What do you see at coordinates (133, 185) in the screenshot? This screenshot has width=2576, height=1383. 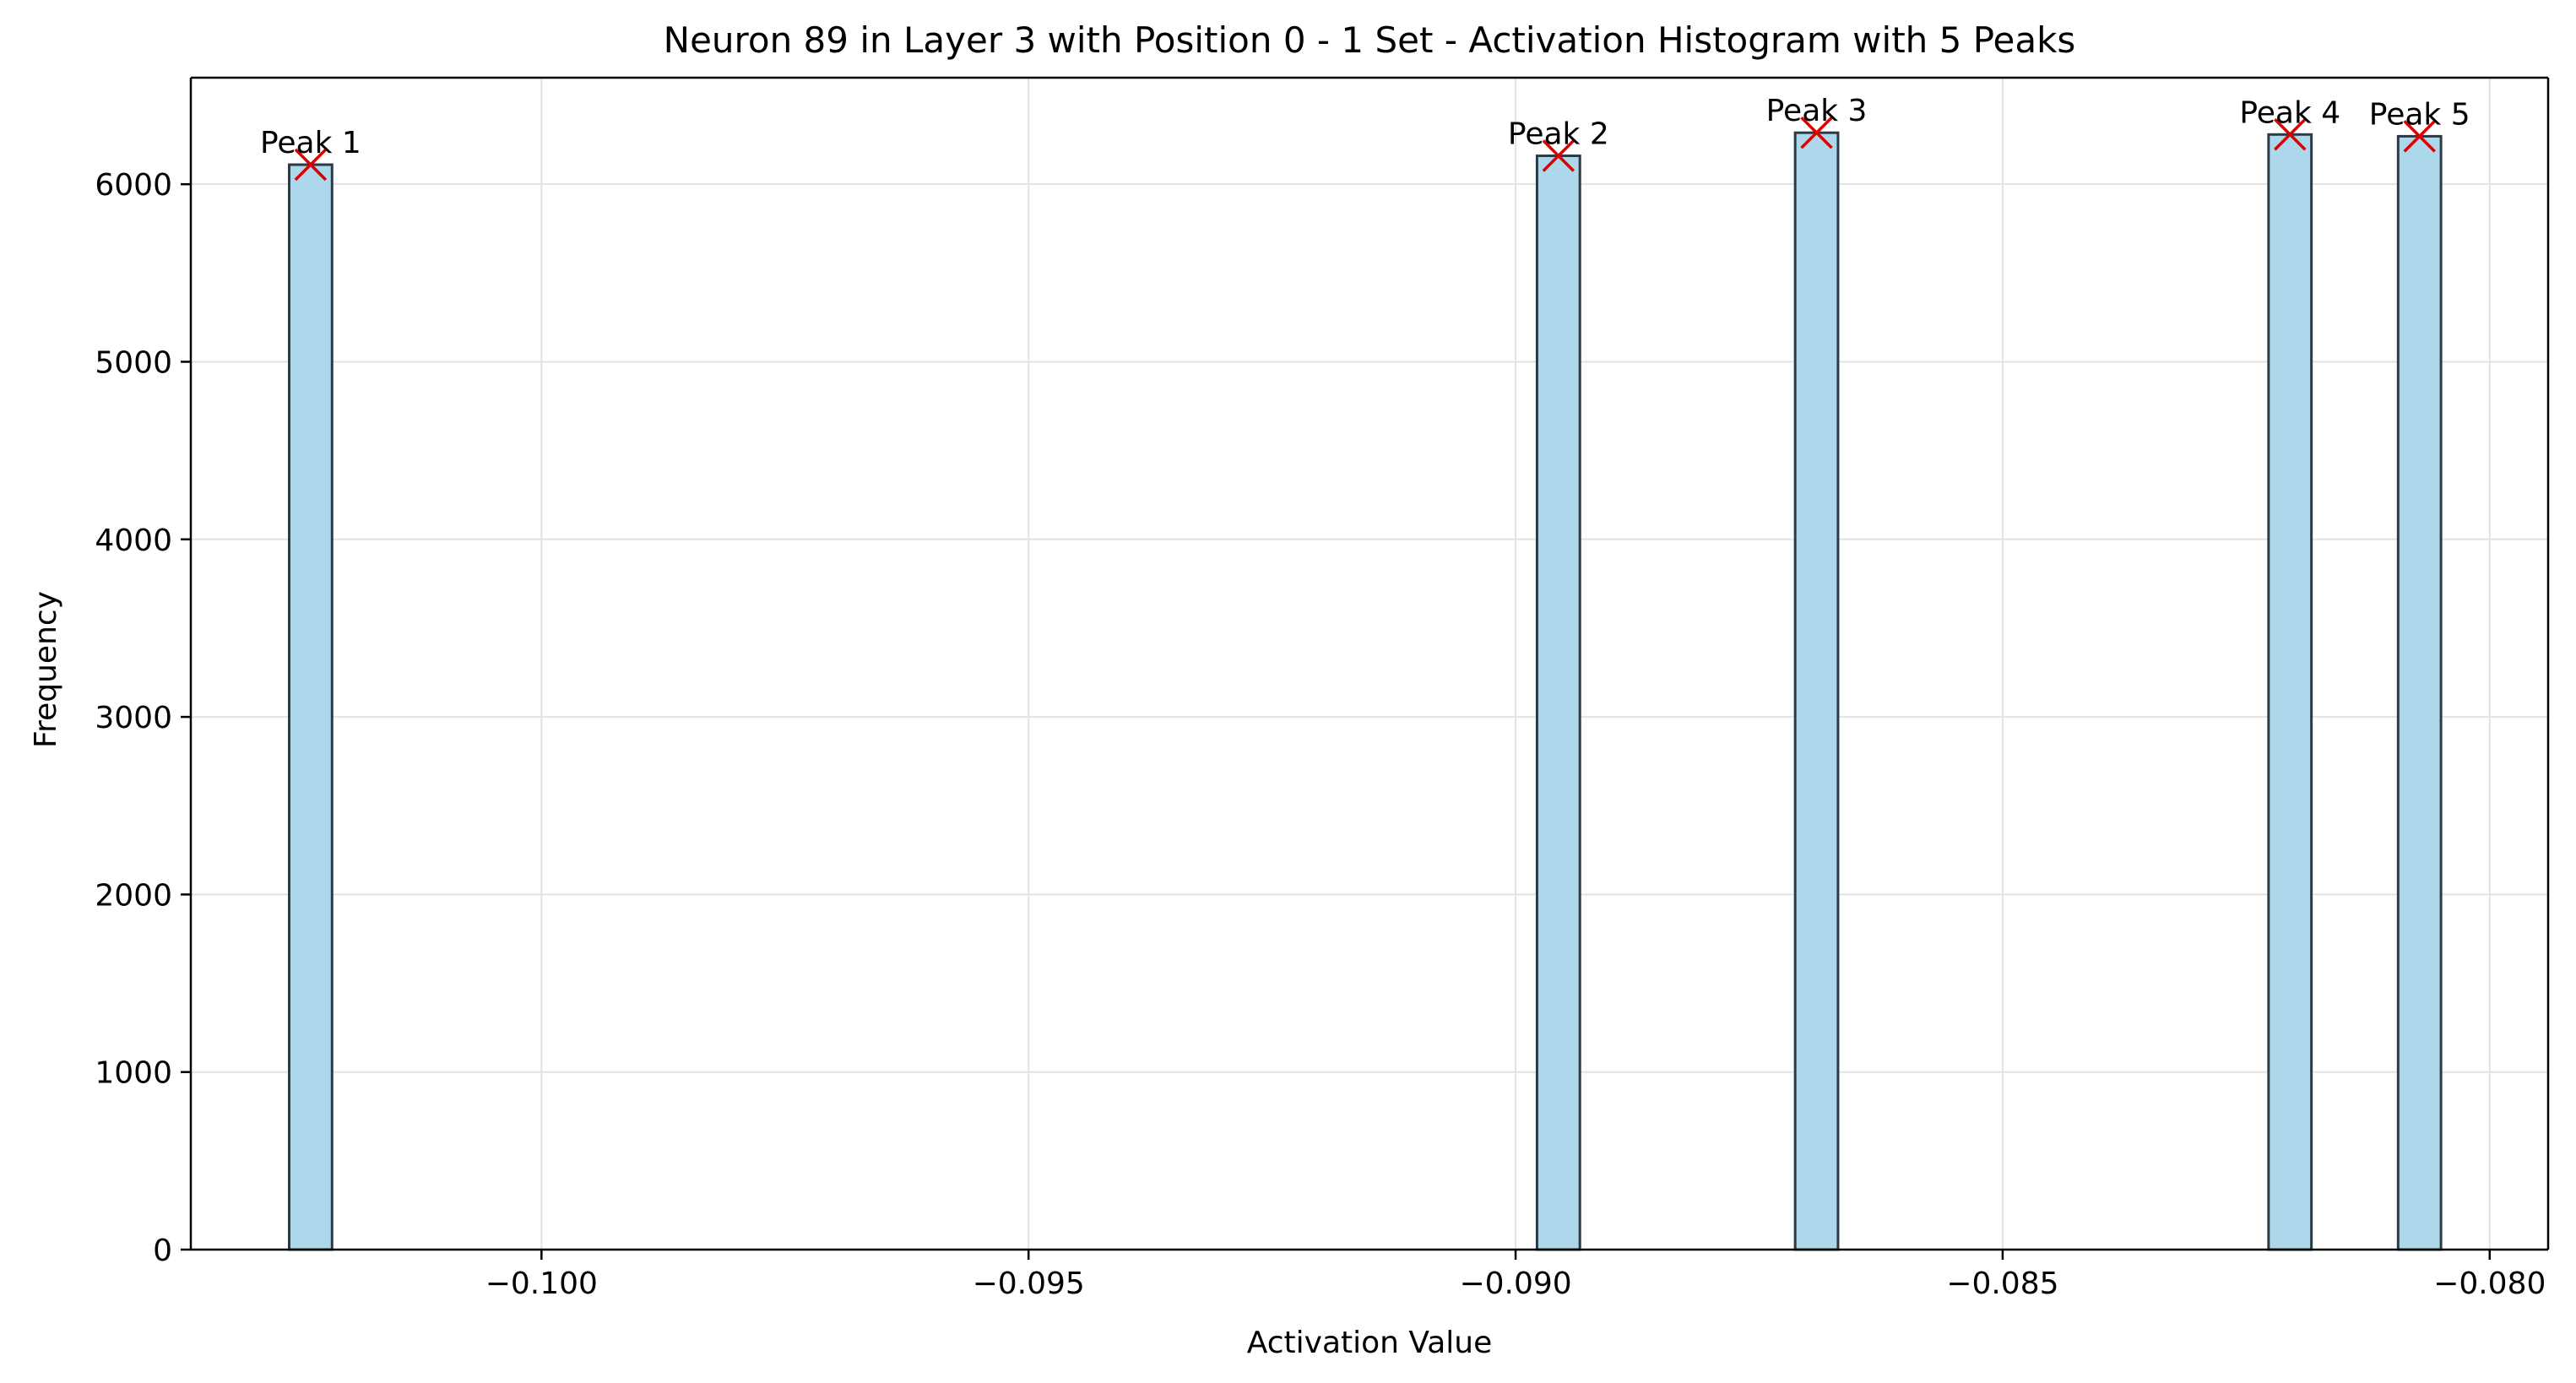 I see `y-tick-label: 6000` at bounding box center [133, 185].